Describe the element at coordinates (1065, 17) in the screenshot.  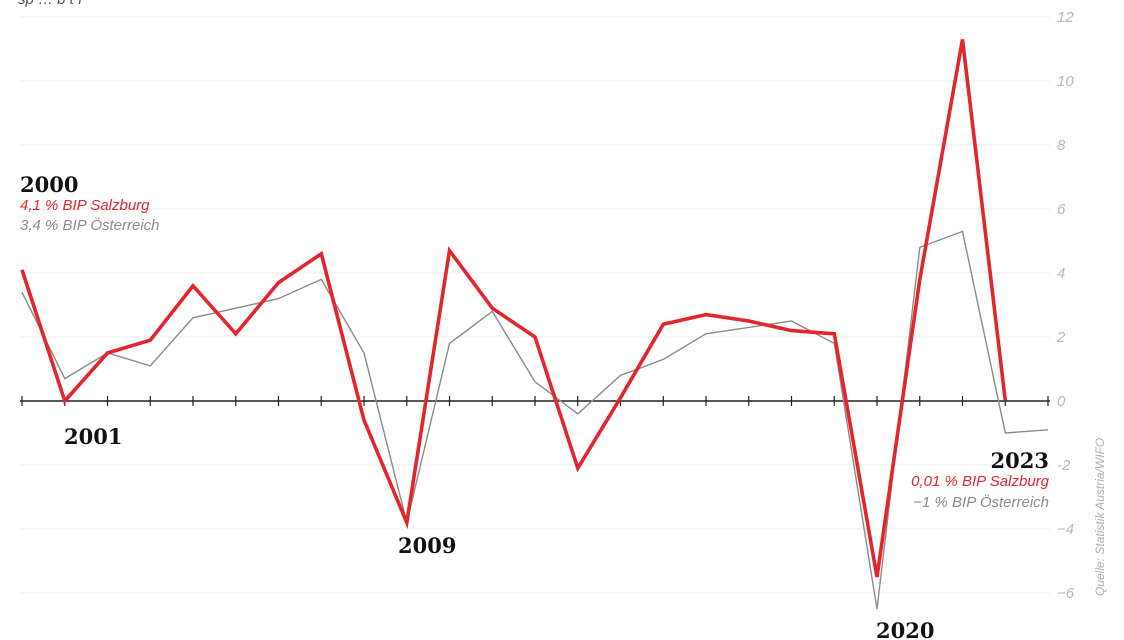
I see `y-tick-label: 12` at that location.